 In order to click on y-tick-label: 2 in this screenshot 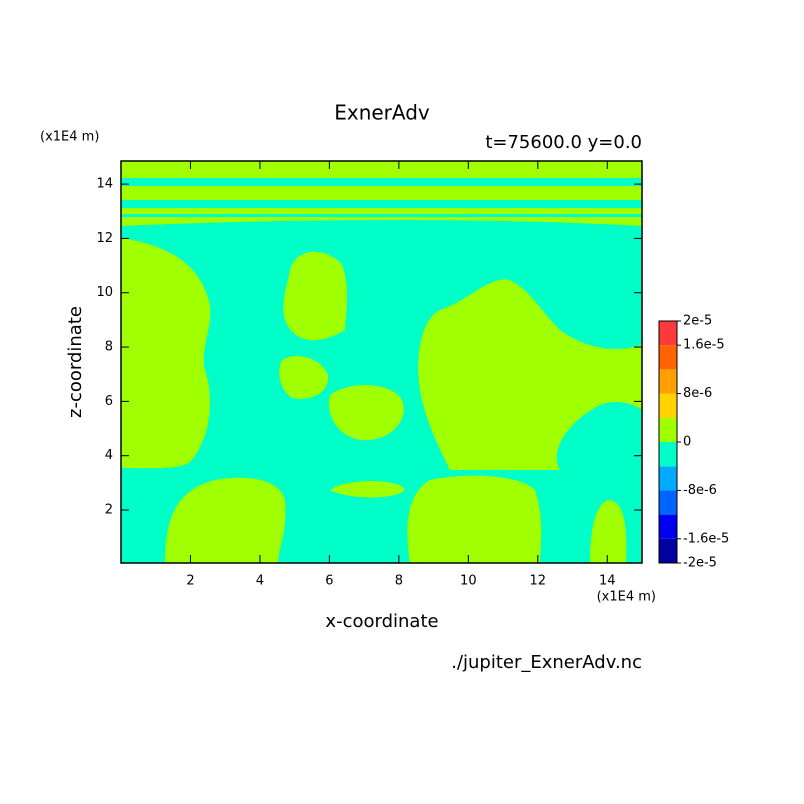, I will do `click(109, 510)`.